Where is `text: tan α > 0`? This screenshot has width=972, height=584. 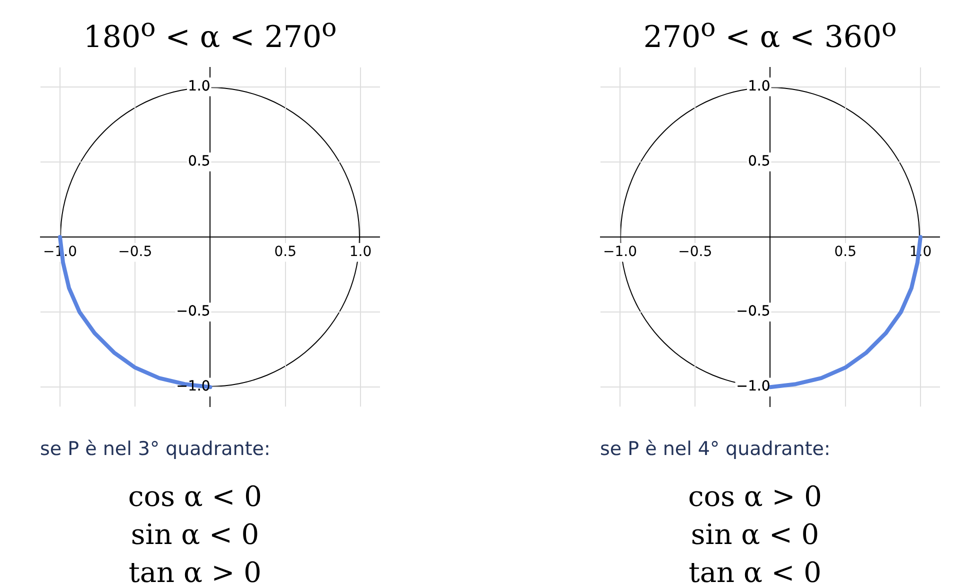 text: tan α > 0 is located at coordinates (195, 569).